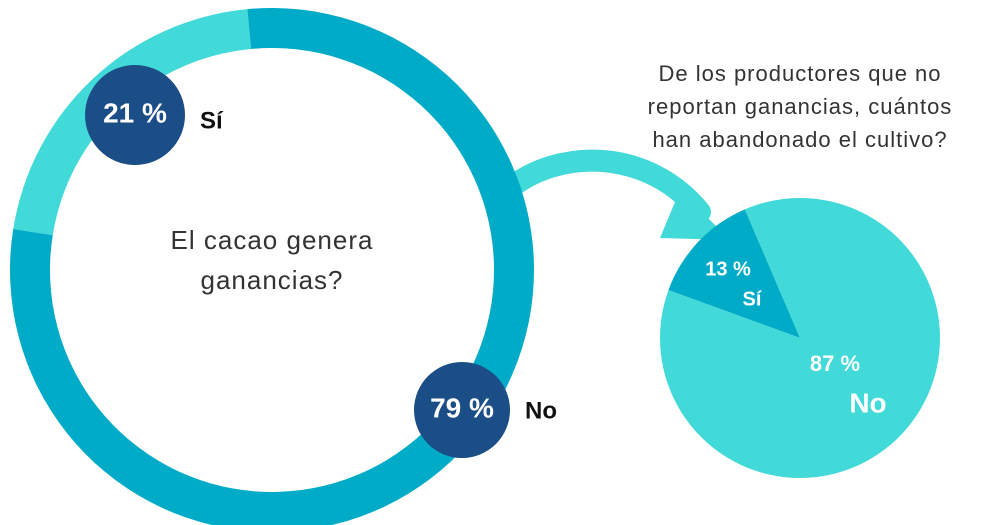 This screenshot has height=525, width=987. I want to click on chart-title: ganancias?, so click(272, 280).